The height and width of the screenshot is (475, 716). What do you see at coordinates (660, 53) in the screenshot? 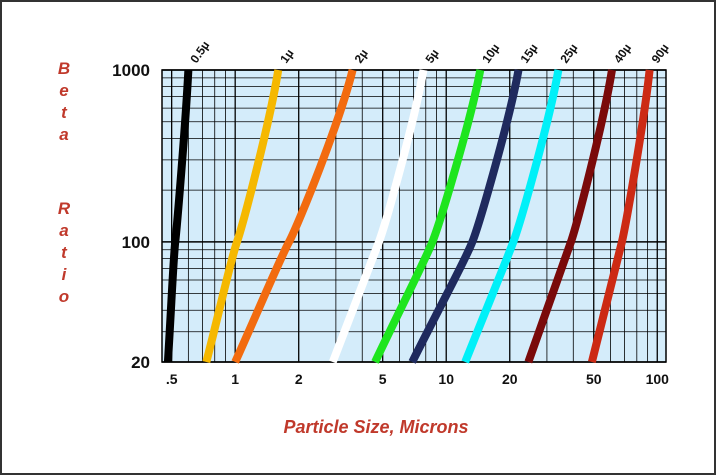
I see `series-label-8: 90µ` at bounding box center [660, 53].